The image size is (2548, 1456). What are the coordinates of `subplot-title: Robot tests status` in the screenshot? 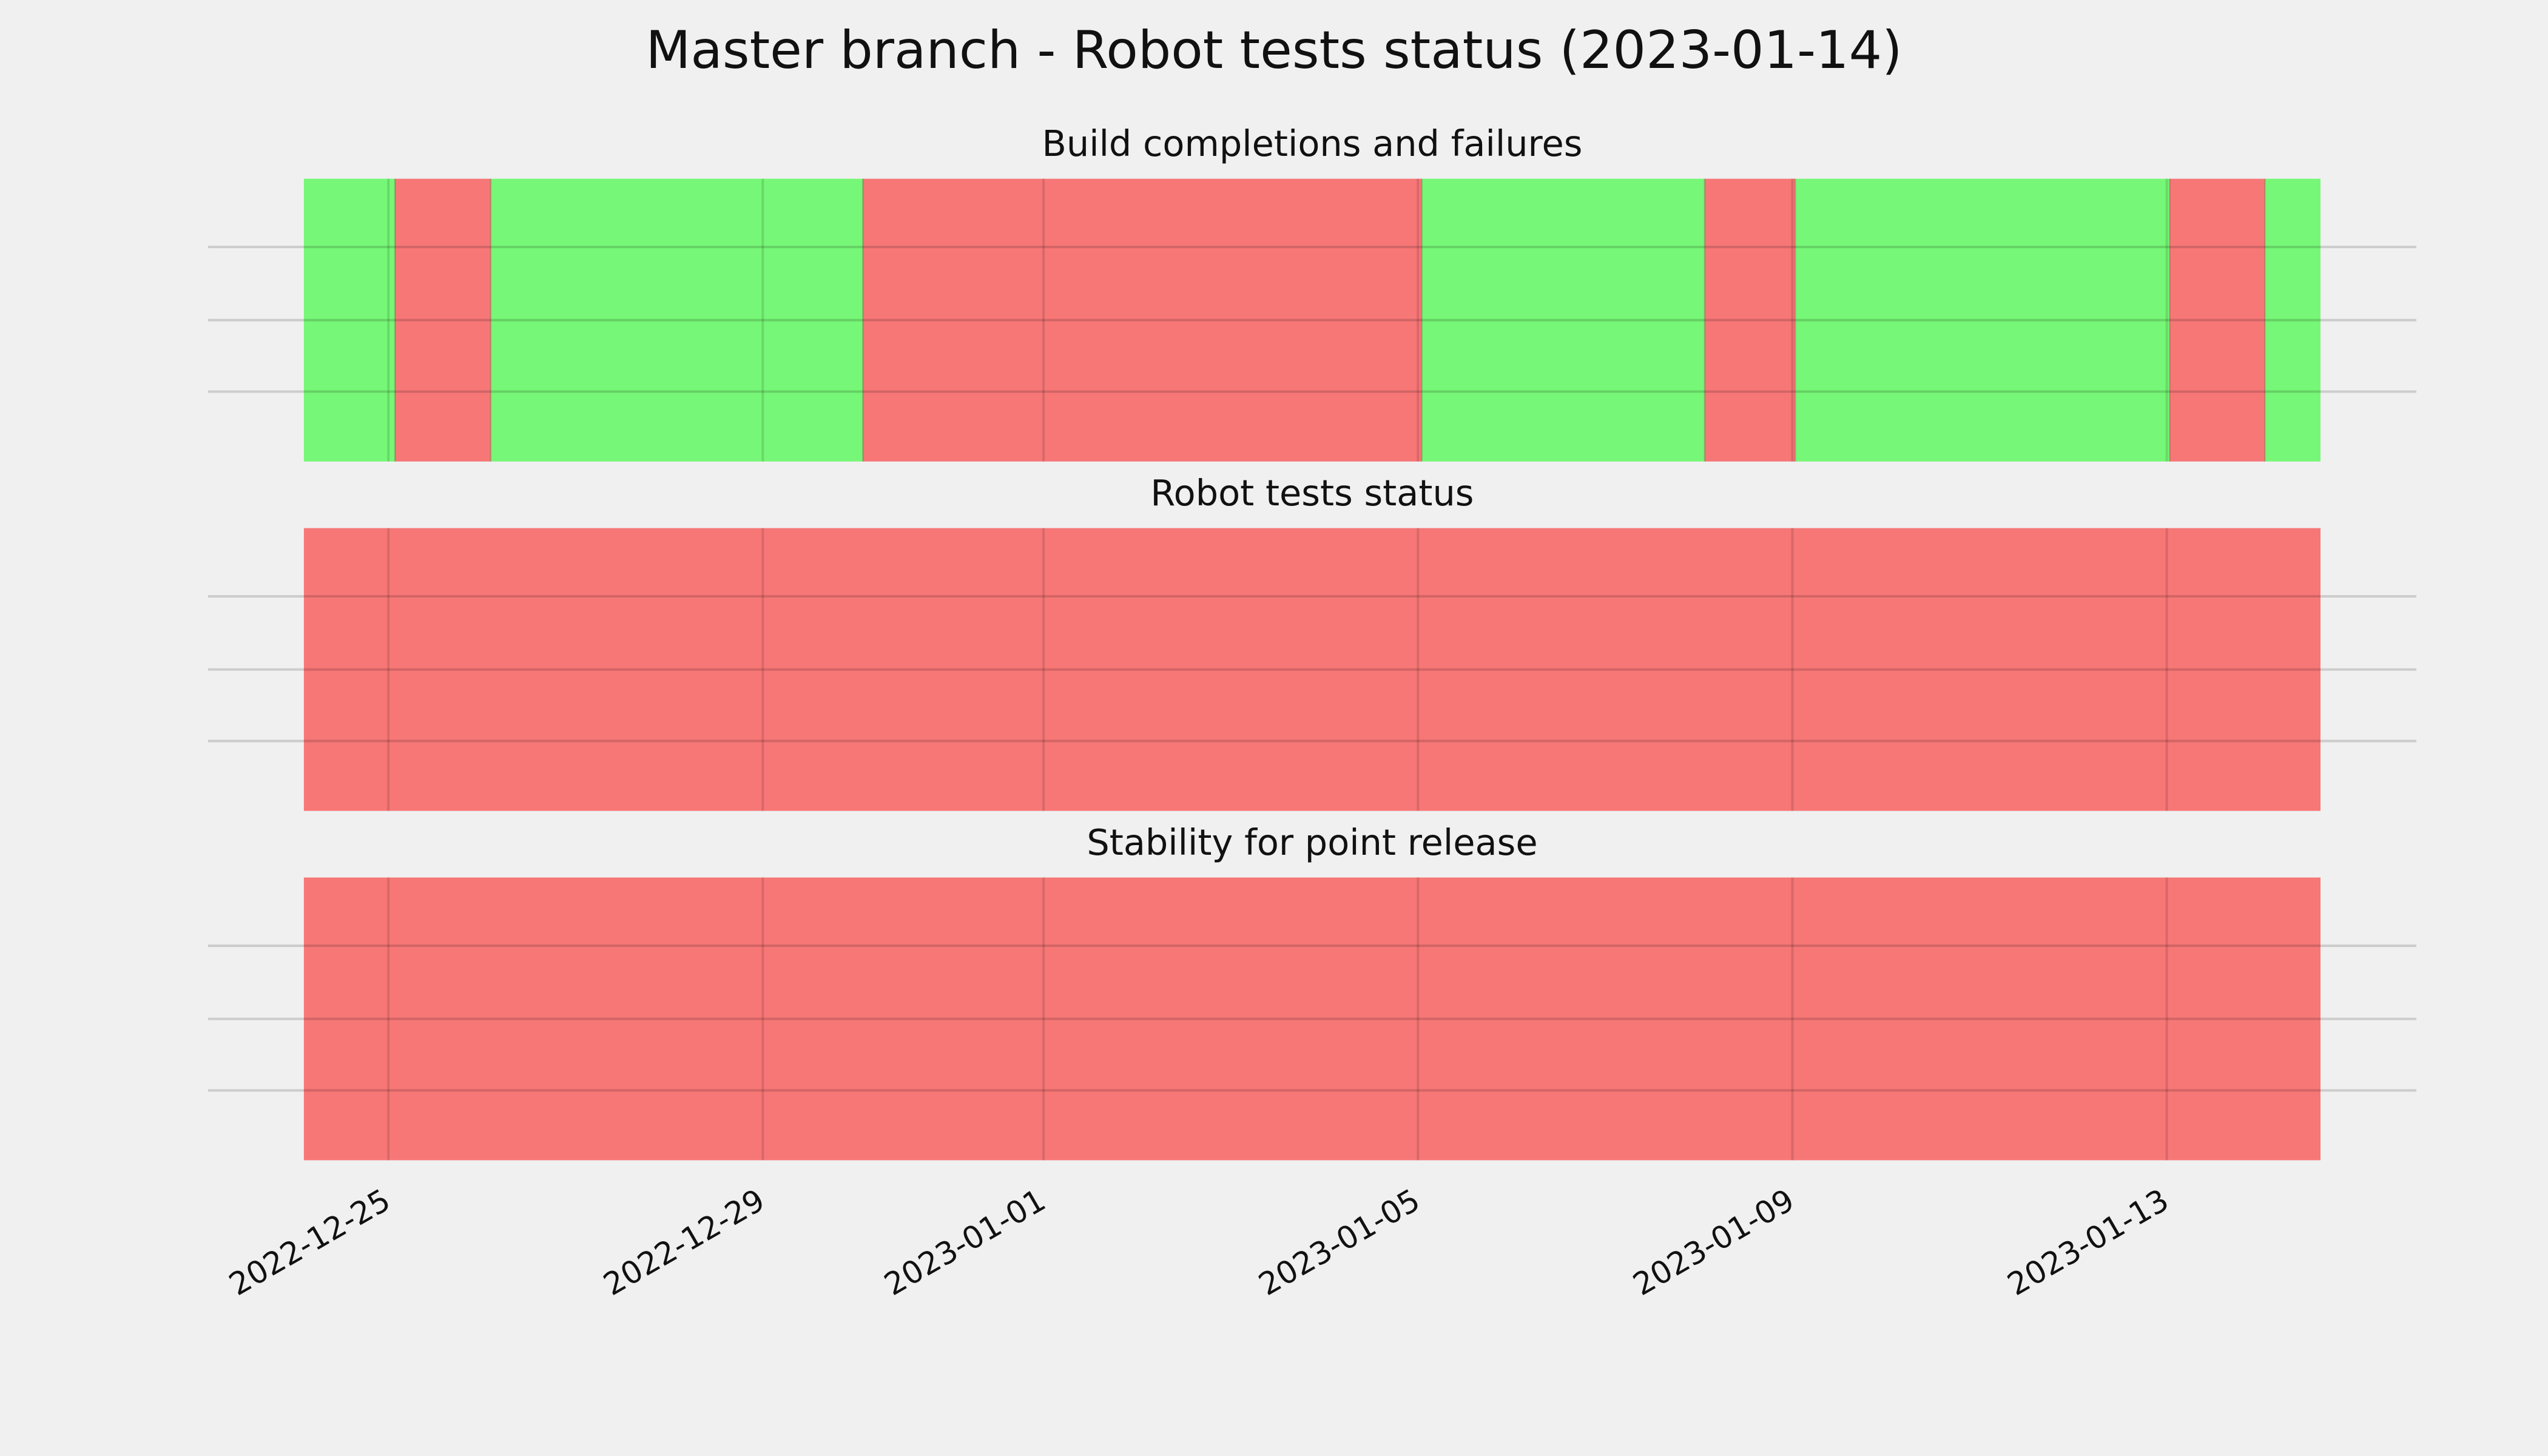 It's located at (1312, 493).